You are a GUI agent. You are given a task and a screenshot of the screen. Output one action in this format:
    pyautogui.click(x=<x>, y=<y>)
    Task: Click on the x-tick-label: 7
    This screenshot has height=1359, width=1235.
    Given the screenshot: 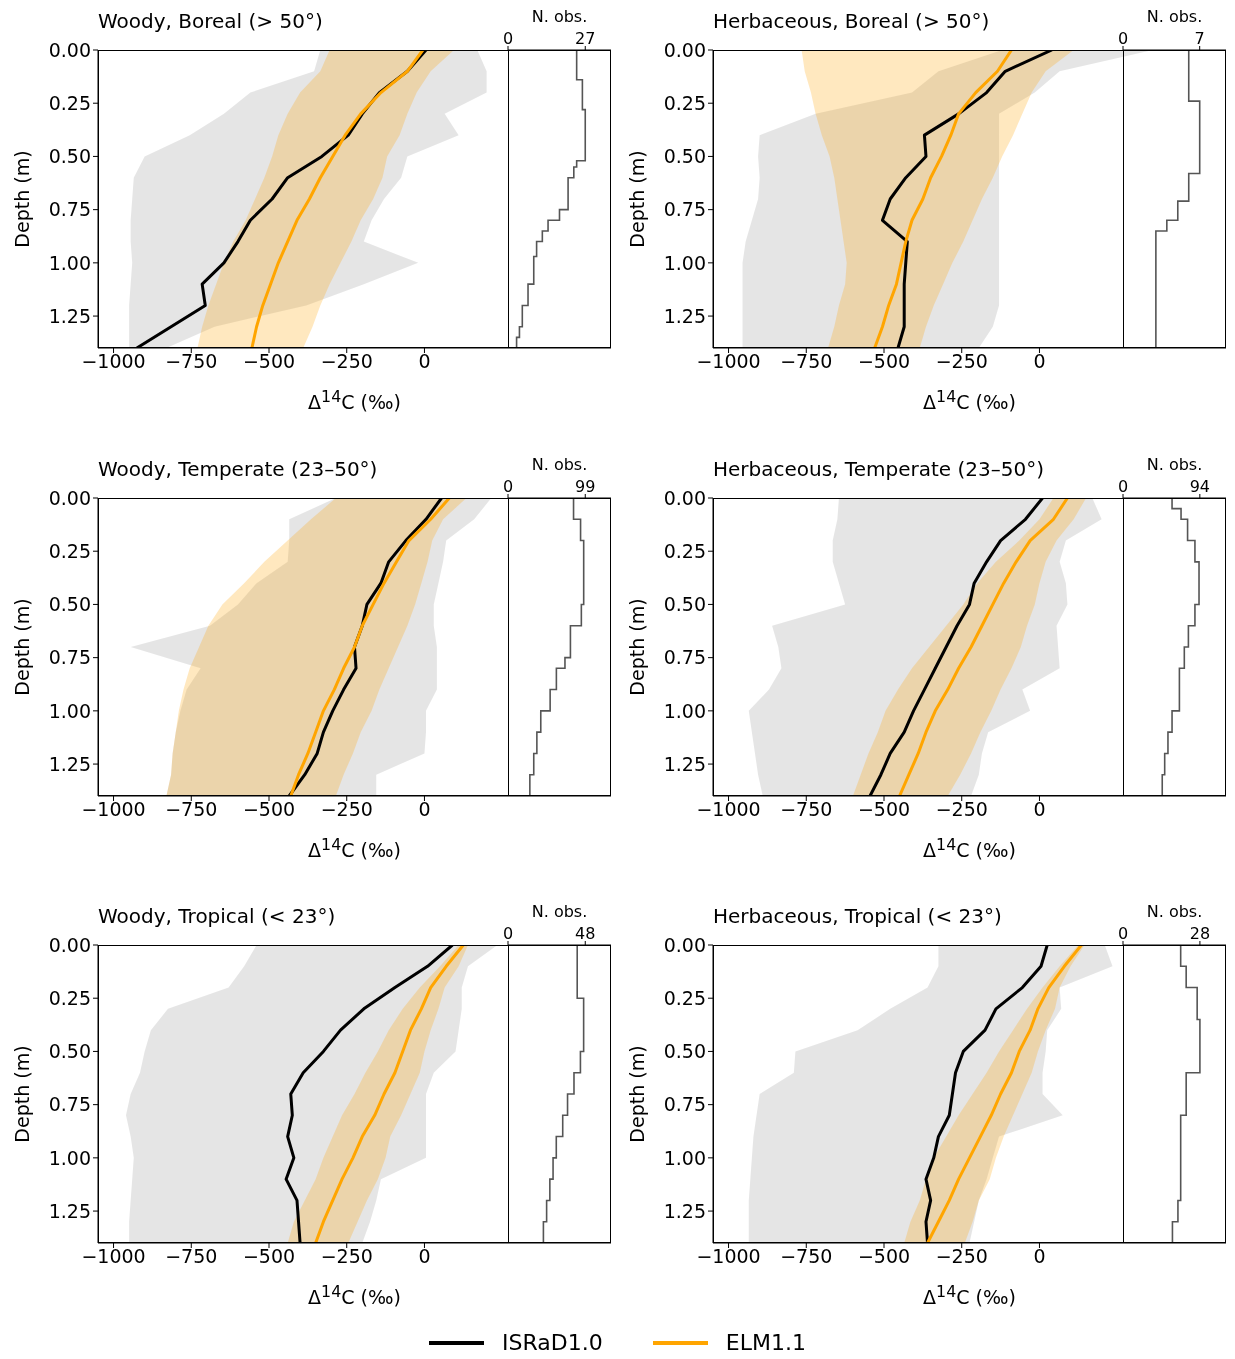 What is the action you would take?
    pyautogui.click(x=1199, y=38)
    